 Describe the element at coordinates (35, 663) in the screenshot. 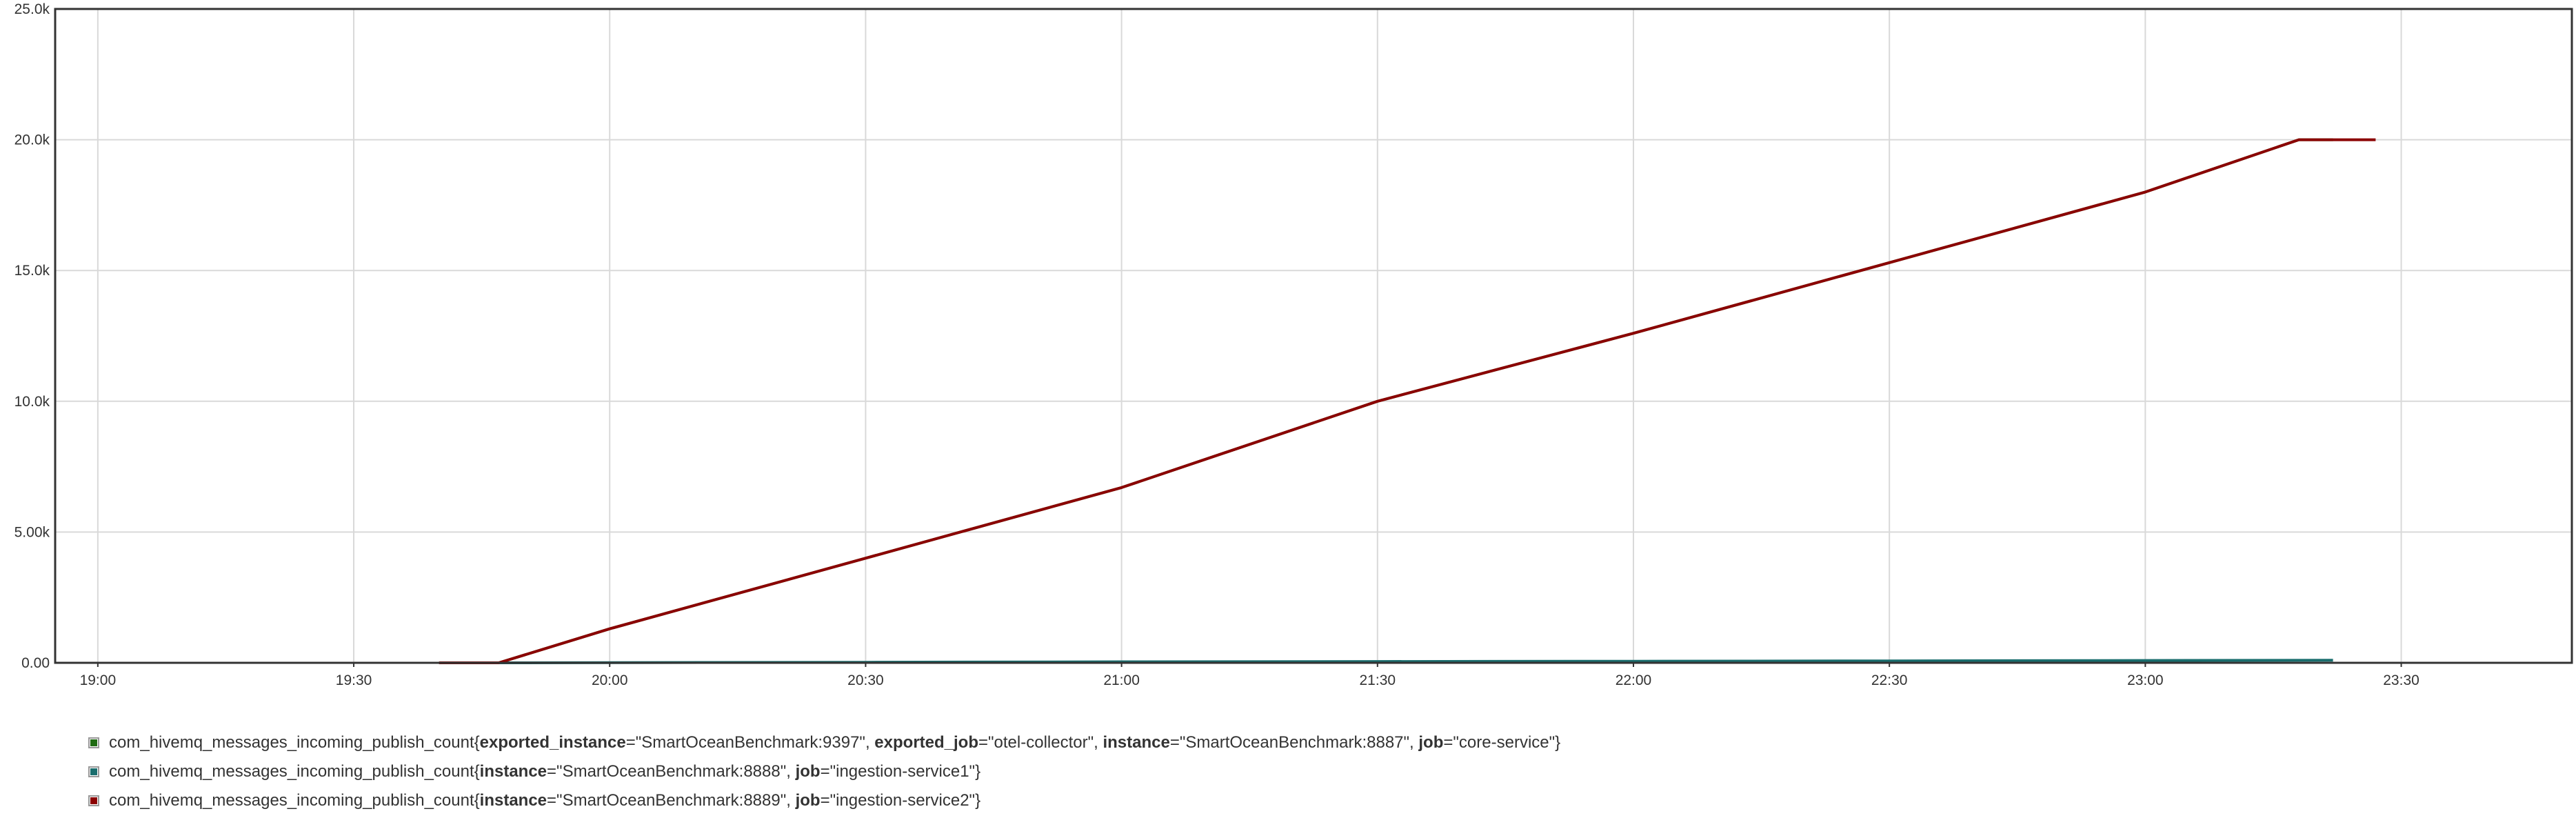

I see `y-tick-label: 0.00` at that location.